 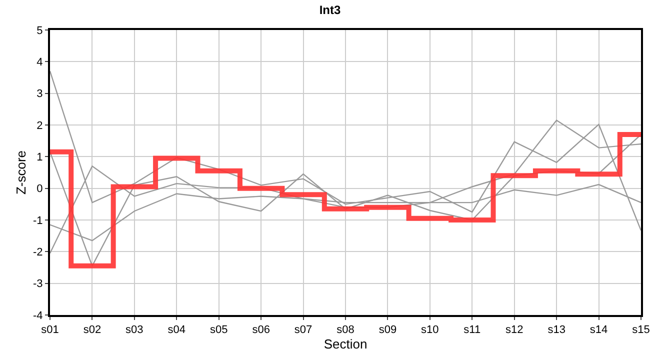 I want to click on x-tick-label: s03, so click(x=135, y=330).